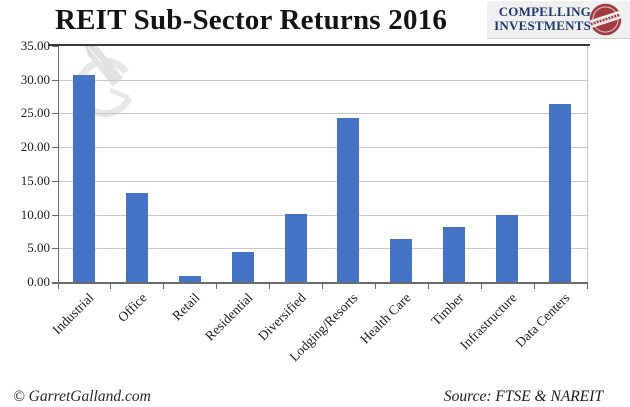 The width and height of the screenshot is (630, 407). What do you see at coordinates (58, 163) in the screenshot?
I see `y-axis-line` at bounding box center [58, 163].